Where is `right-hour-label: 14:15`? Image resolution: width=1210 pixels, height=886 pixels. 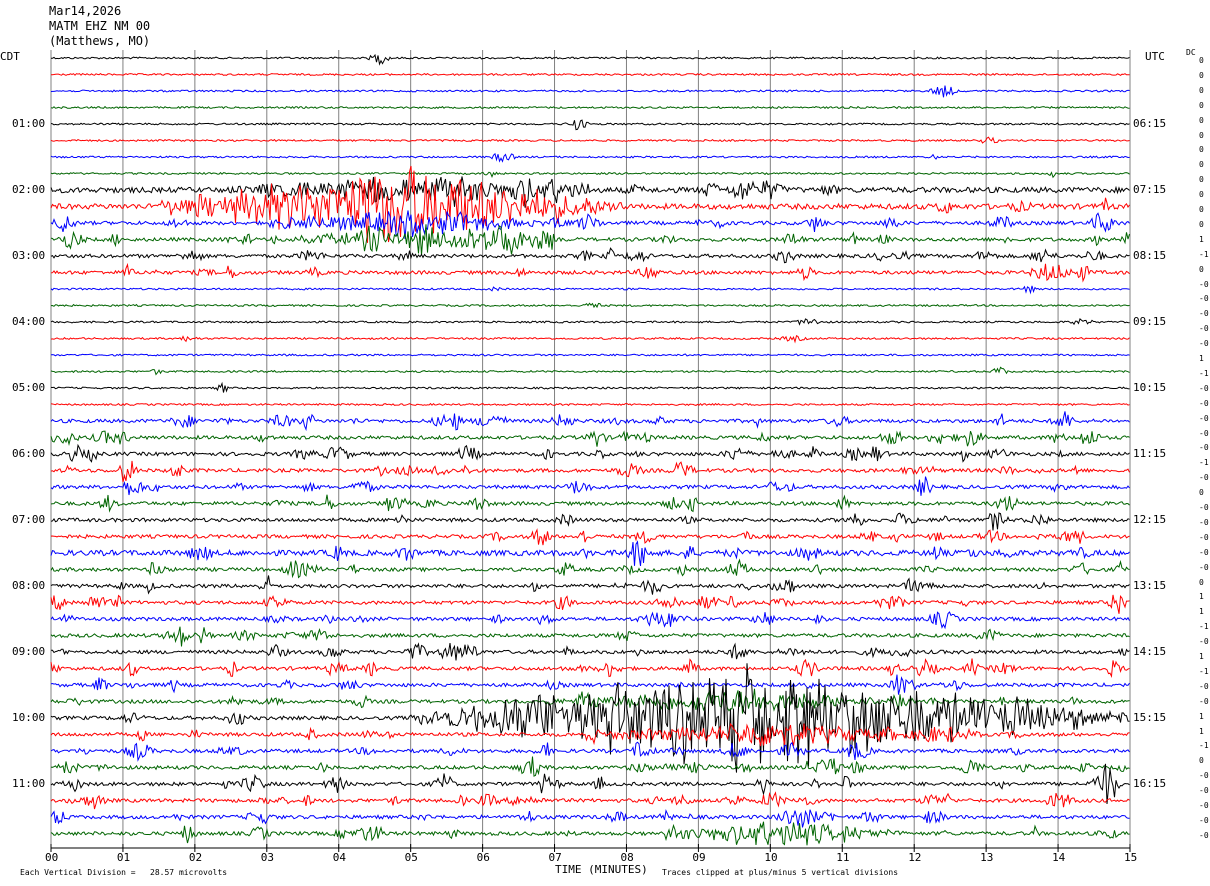
right-hour-label: 14:15 is located at coordinates (1150, 651).